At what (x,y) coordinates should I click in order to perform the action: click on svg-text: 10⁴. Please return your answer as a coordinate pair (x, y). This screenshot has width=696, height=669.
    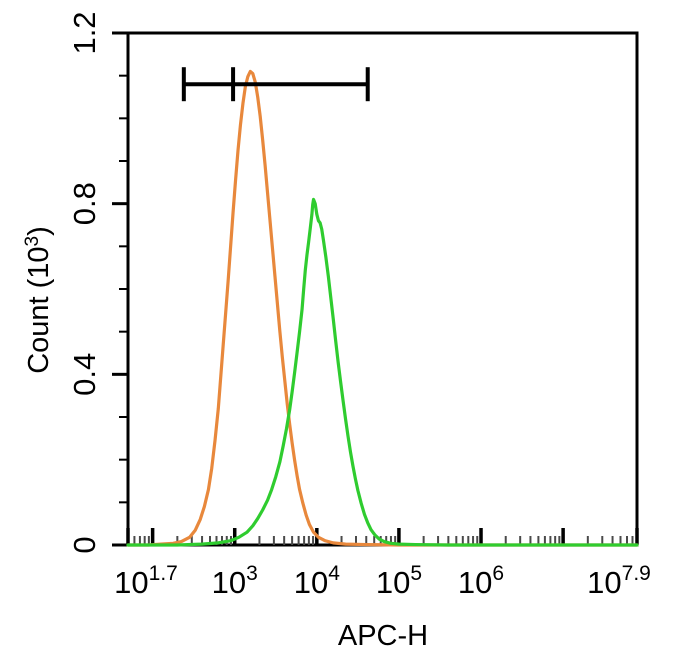
    Looking at the image, I should click on (317, 581).